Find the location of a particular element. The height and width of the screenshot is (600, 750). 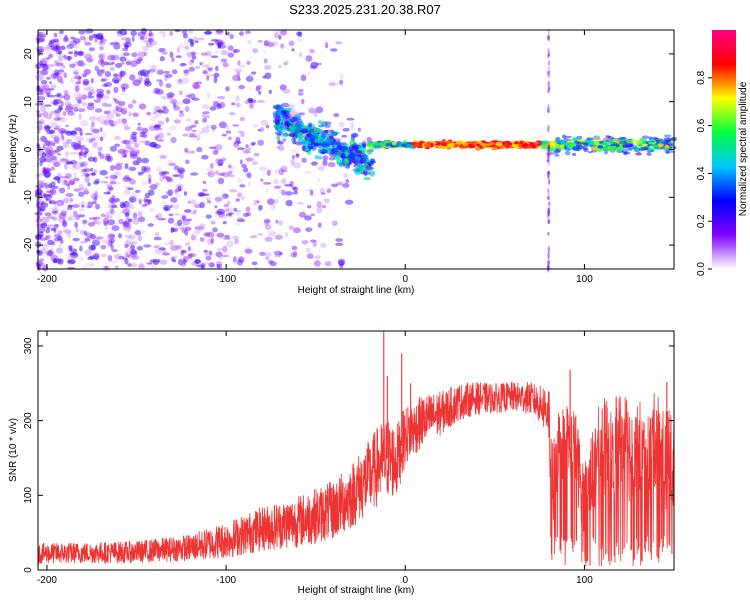

spectrogram-x-tick-label: -100 is located at coordinates (226, 279).